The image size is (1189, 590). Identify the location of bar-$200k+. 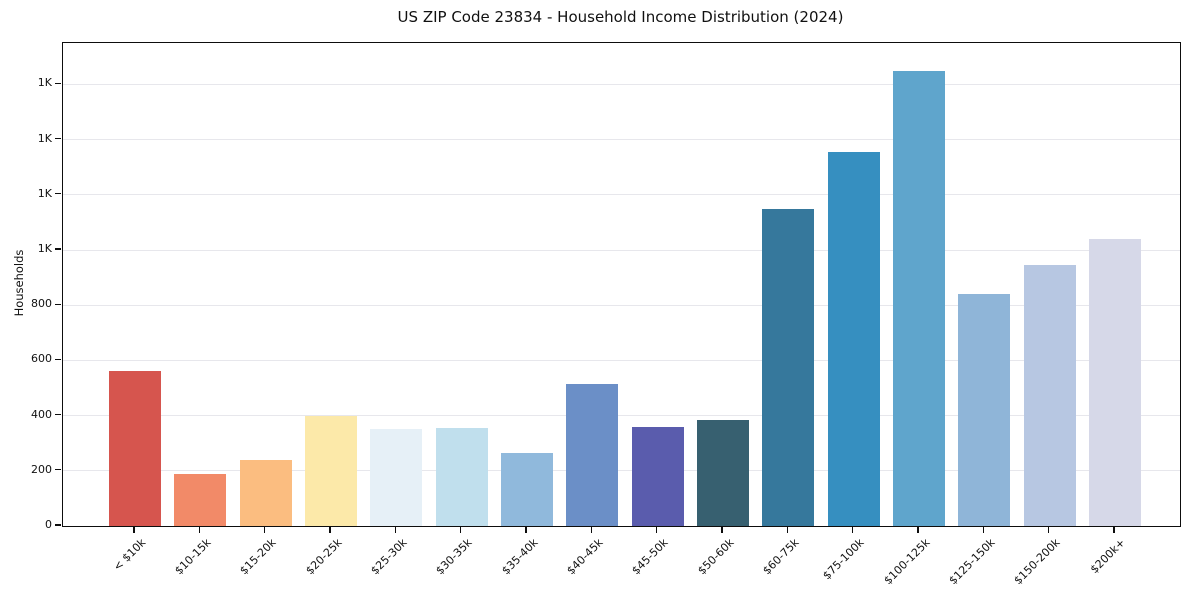
(1114, 382).